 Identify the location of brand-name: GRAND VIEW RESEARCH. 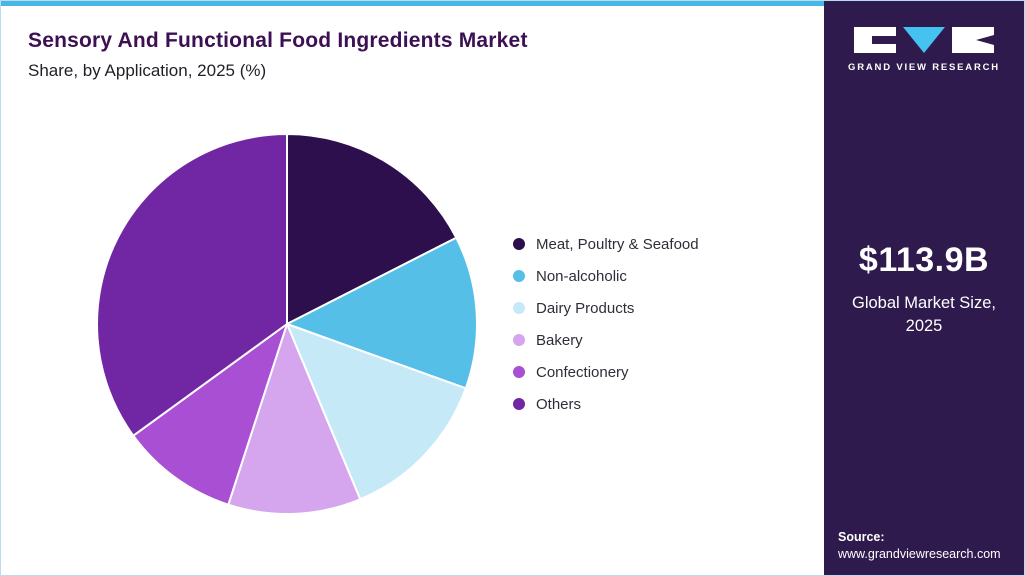
(924, 67).